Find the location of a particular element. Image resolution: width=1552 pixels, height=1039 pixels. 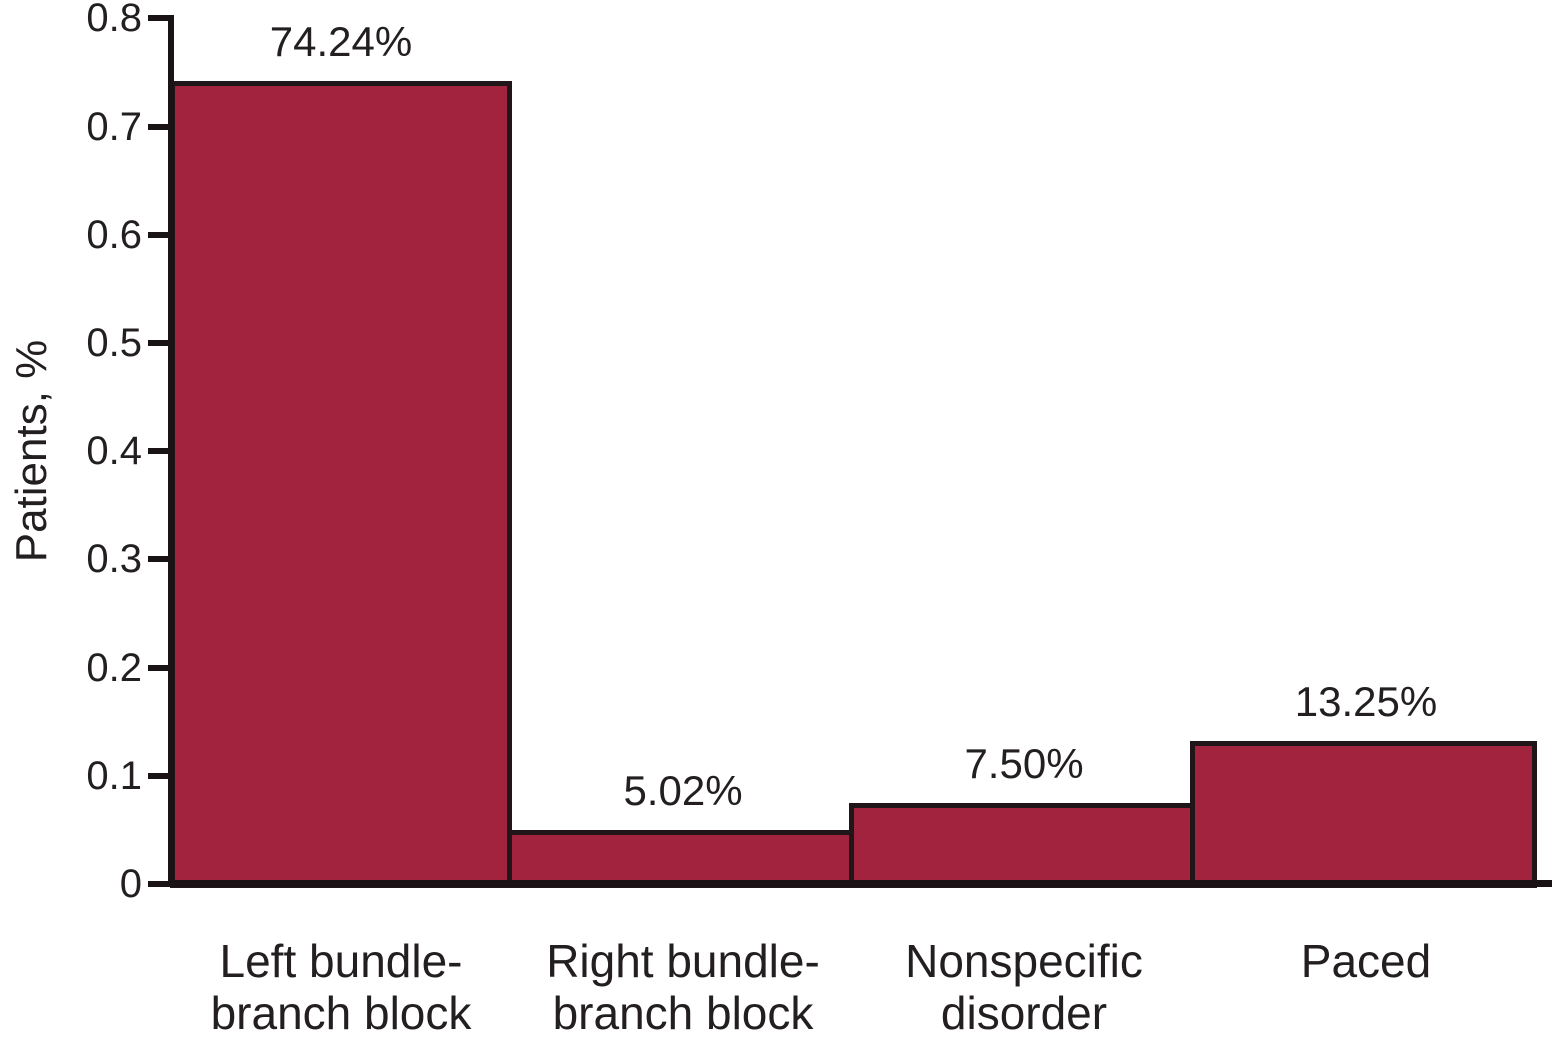

y-tick-label: 0.4 is located at coordinates (114, 451).